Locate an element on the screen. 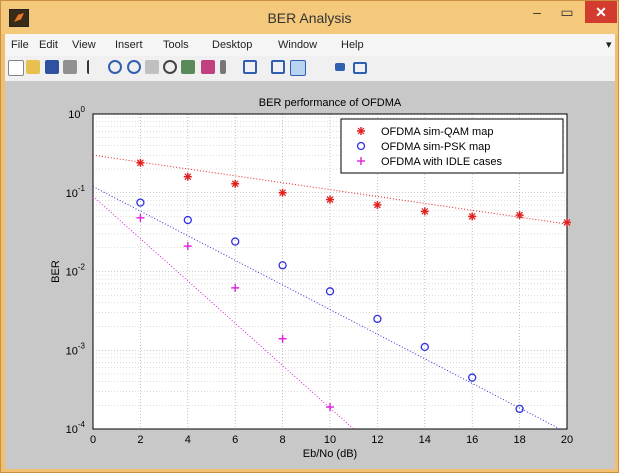 The image size is (619, 474). menu-desktop: Desktop is located at coordinates (232, 45).